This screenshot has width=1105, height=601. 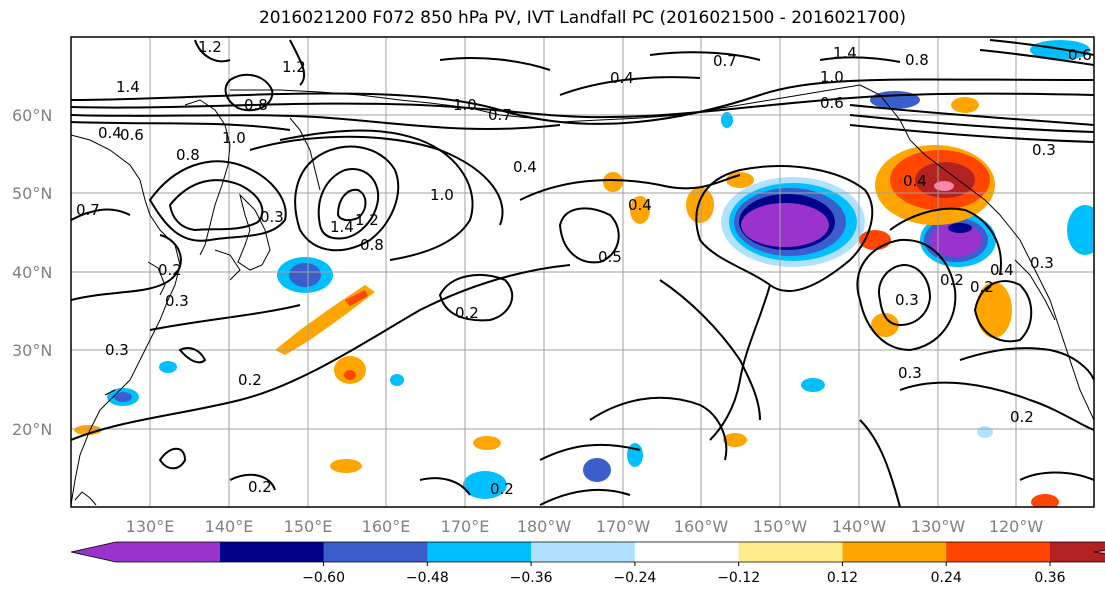 I want to click on colorbar-tick-label: −0.48, so click(x=427, y=578).